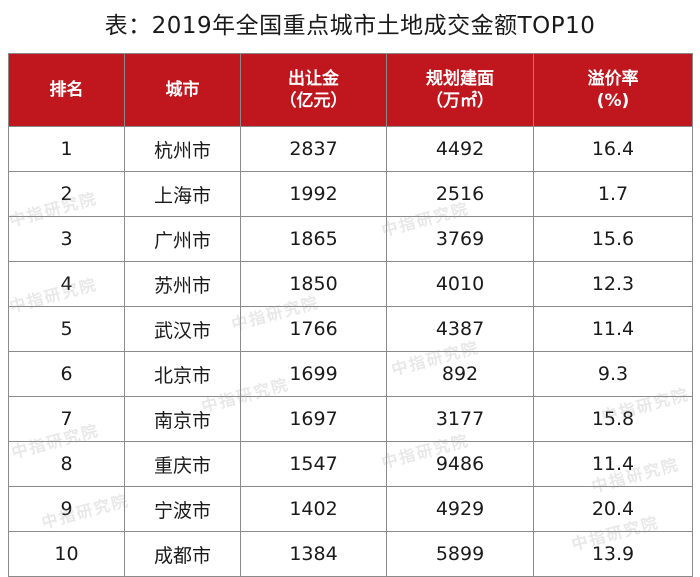 The image size is (700, 577). What do you see at coordinates (66, 554) in the screenshot?
I see `cell-rank: 10` at bounding box center [66, 554].